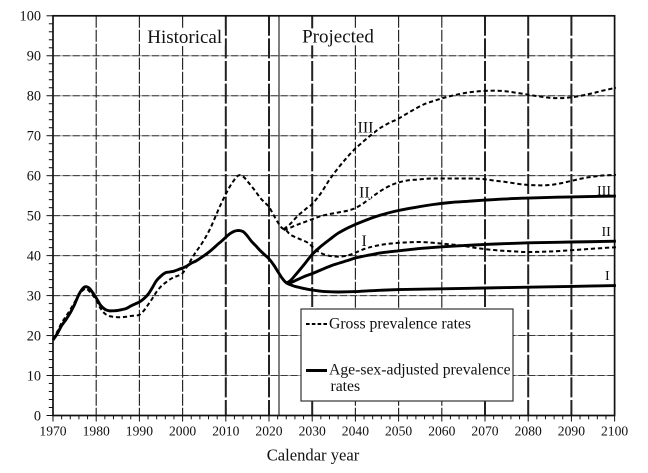 Image resolution: width=648 pixels, height=473 pixels. What do you see at coordinates (34, 97) in the screenshot?
I see `svg-text: 80` at bounding box center [34, 97].